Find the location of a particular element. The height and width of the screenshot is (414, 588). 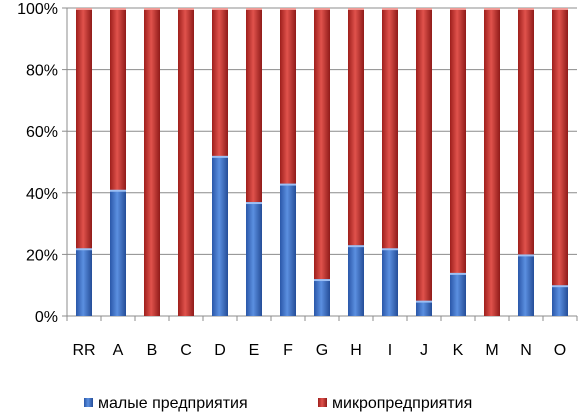

legend-label-2: микропредприятия is located at coordinates (402, 403).